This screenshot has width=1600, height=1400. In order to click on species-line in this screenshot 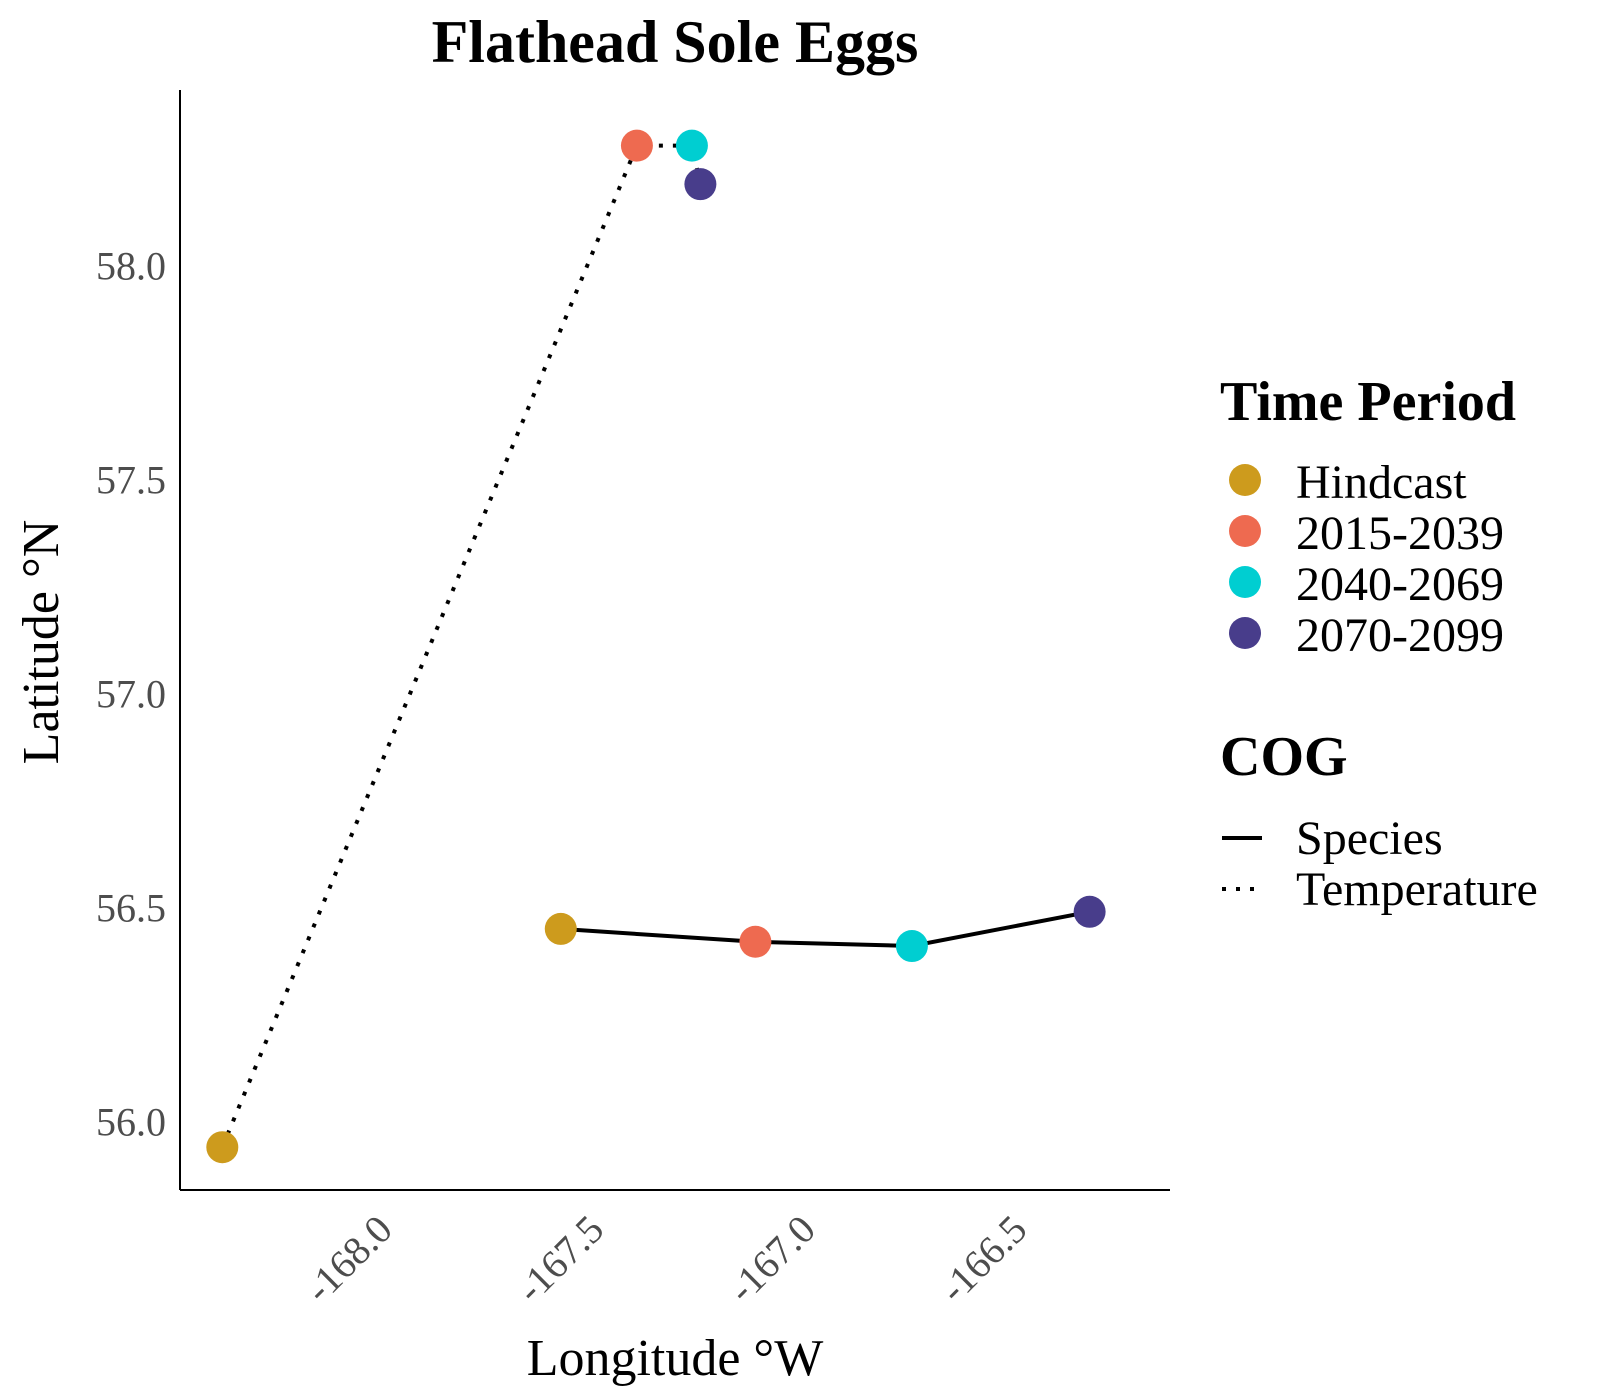, I will do `click(825, 929)`.